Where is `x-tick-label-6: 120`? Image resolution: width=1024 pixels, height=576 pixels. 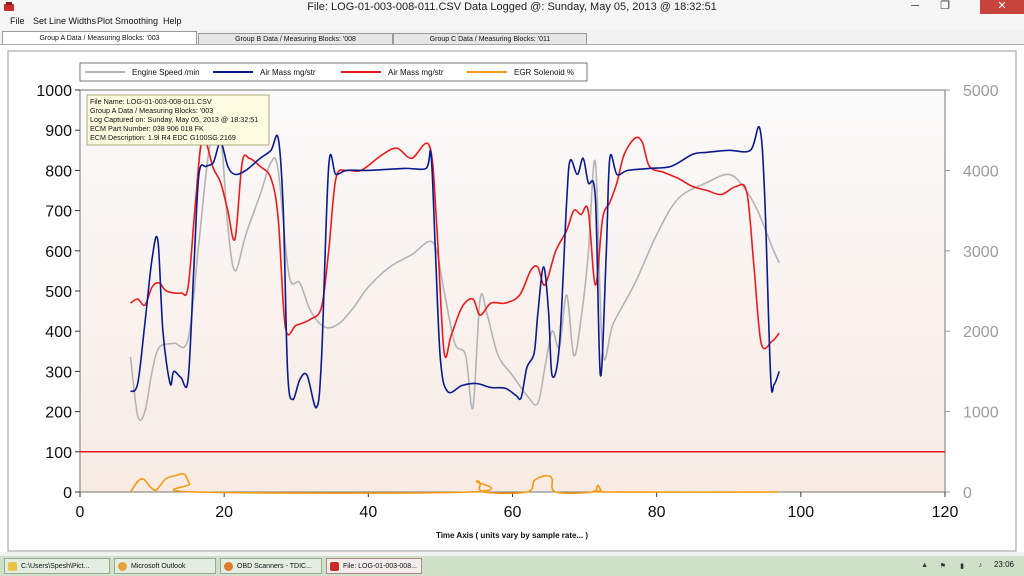 x-tick-label-6: 120 is located at coordinates (945, 512).